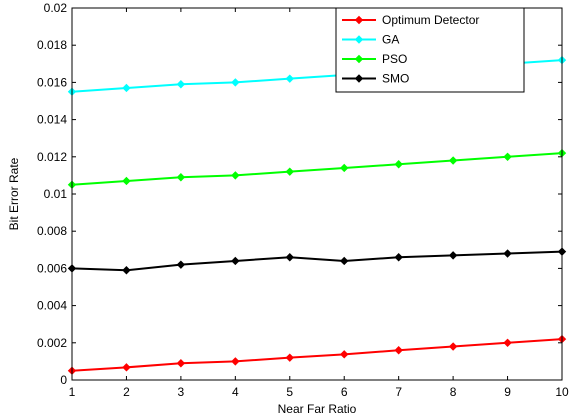  Describe the element at coordinates (370, 40) in the screenshot. I see `legend-item-ga: GA` at that location.